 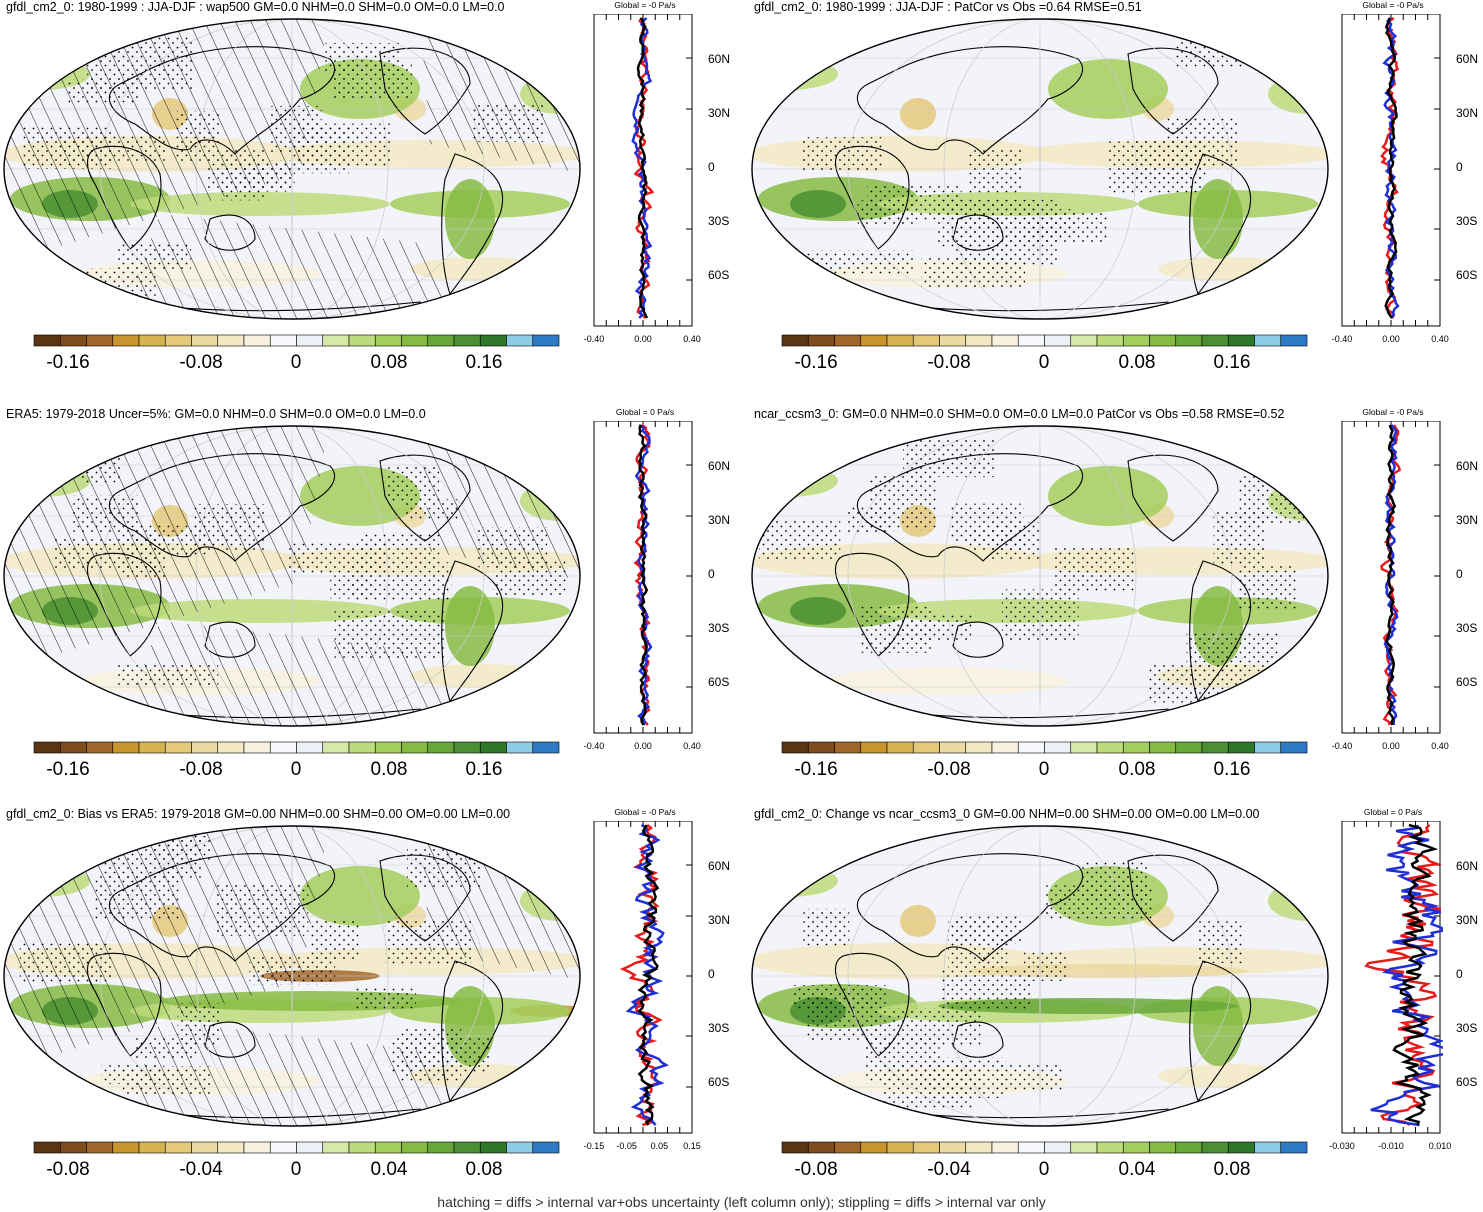 What do you see at coordinates (626, 1146) in the screenshot?
I see `profile-xtick-label: -0.05` at bounding box center [626, 1146].